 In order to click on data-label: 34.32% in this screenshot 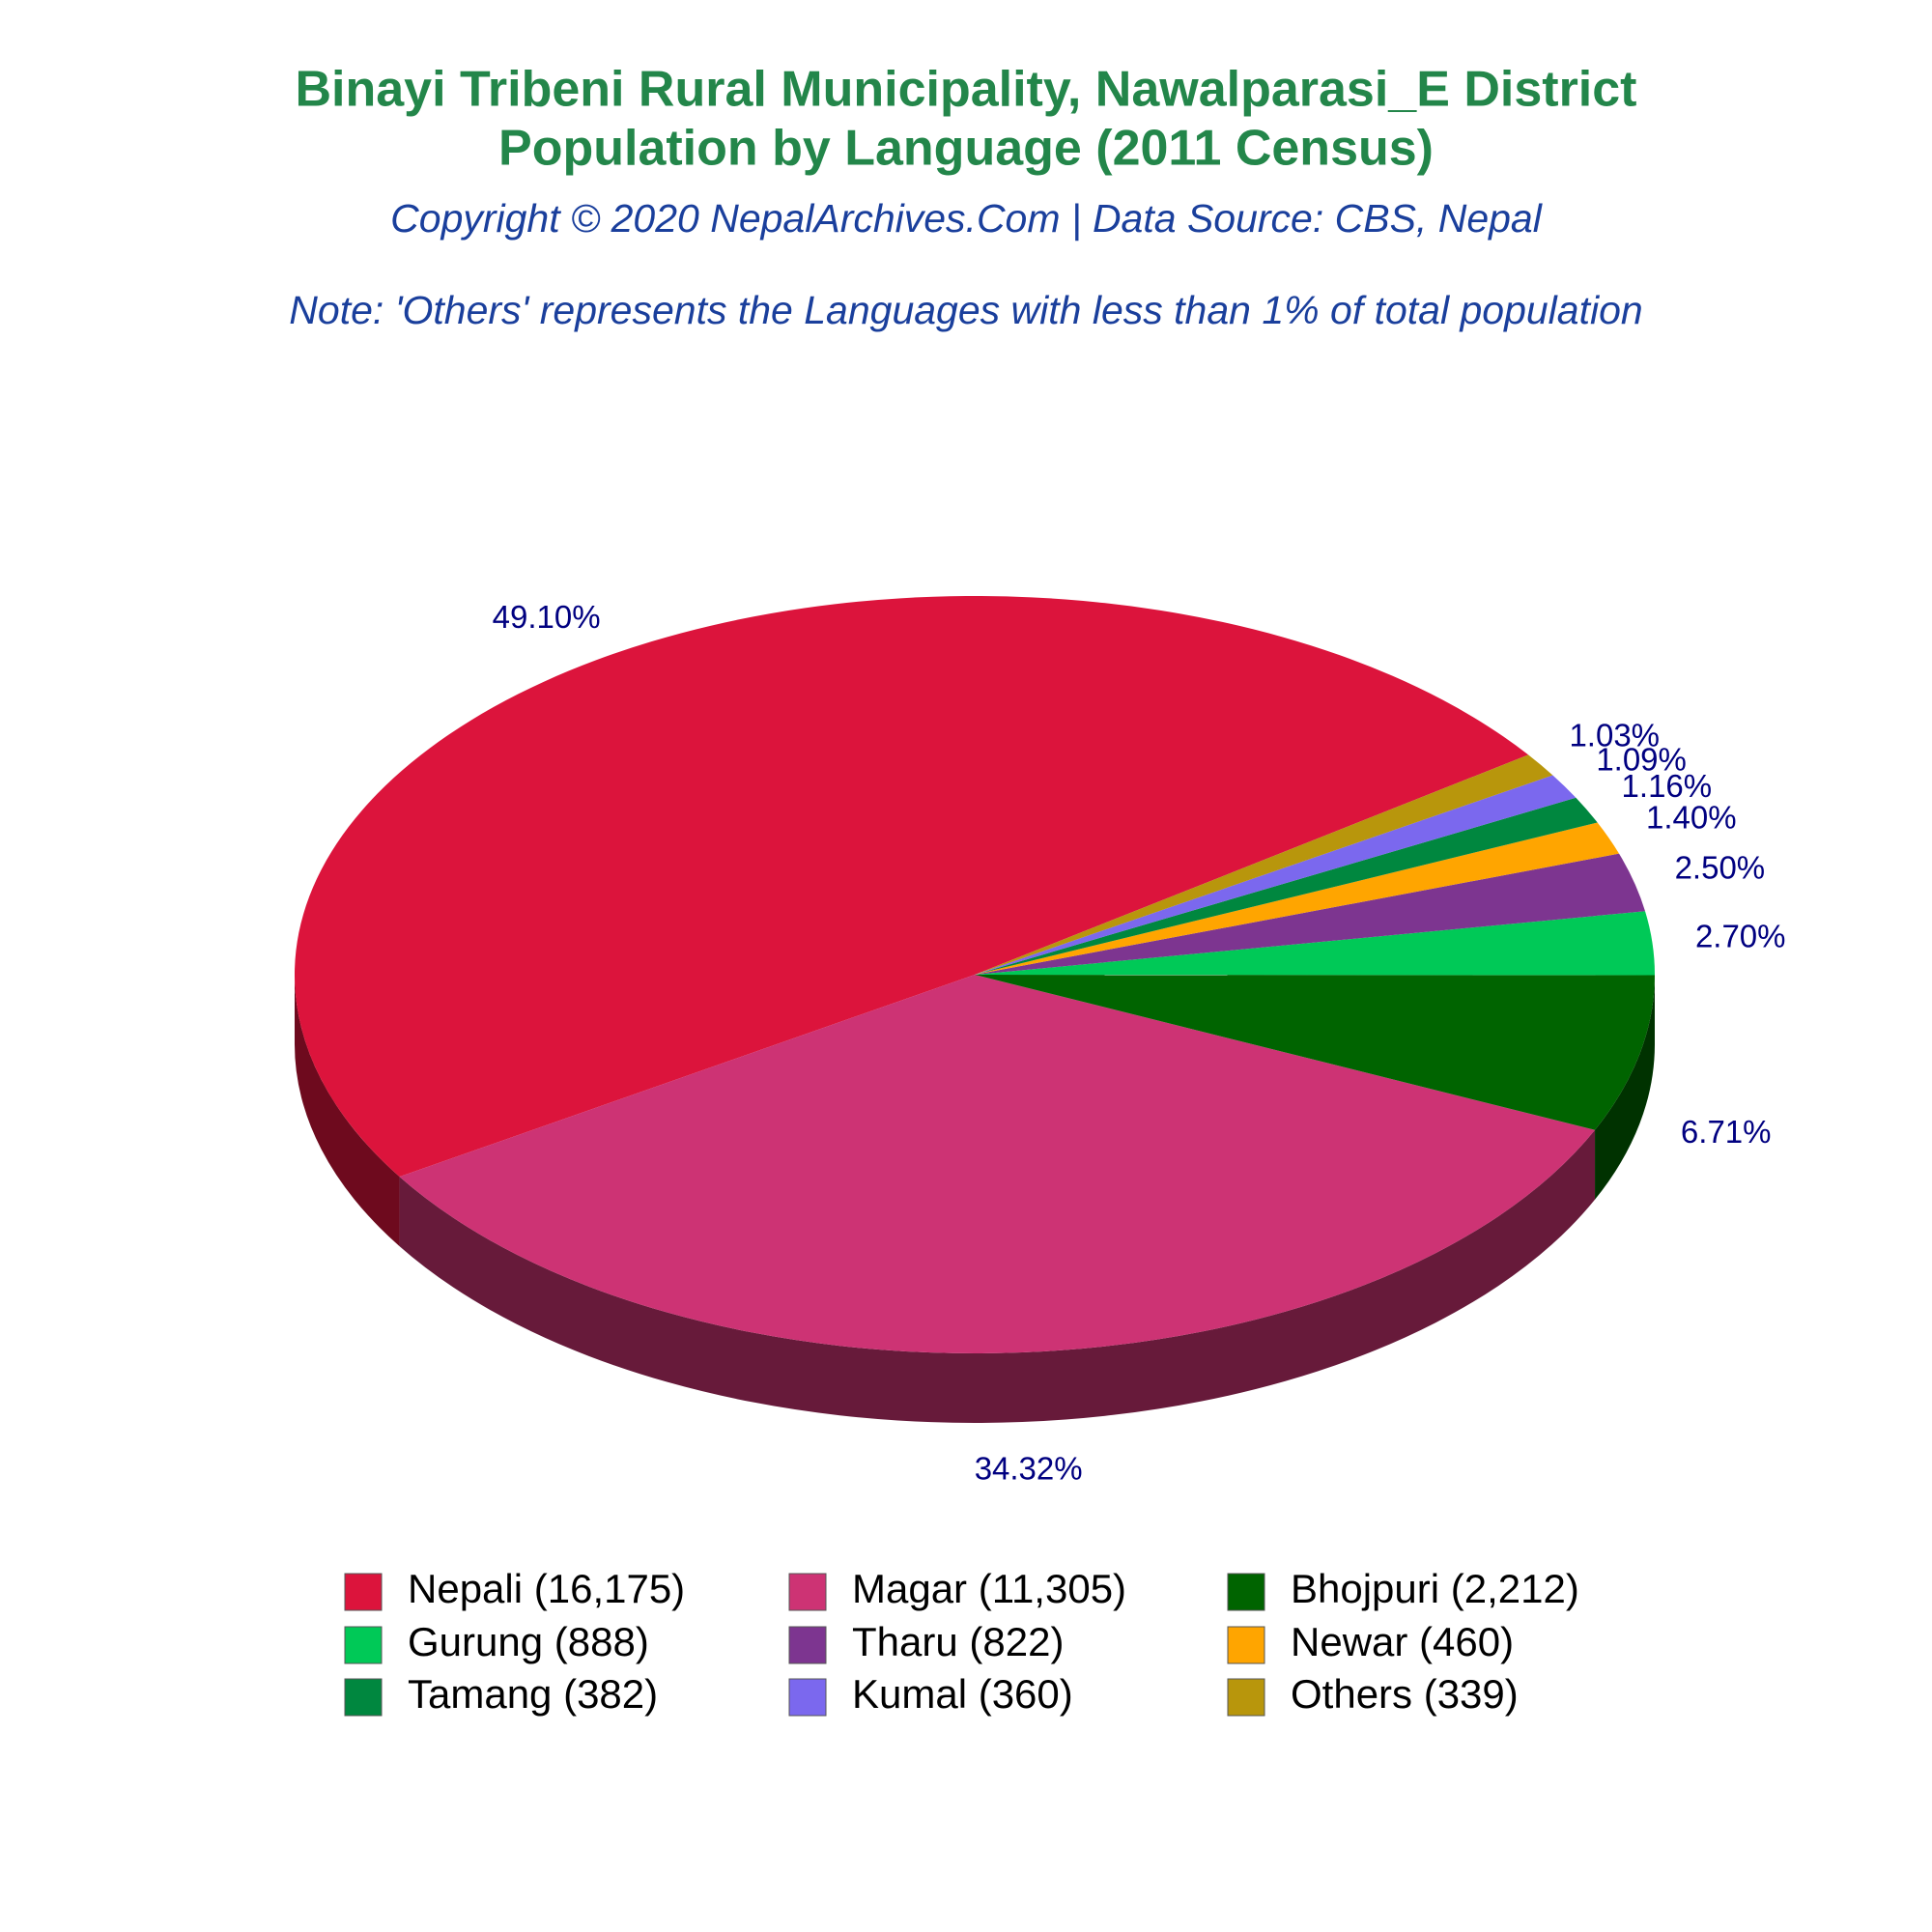, I will do `click(1029, 1469)`.